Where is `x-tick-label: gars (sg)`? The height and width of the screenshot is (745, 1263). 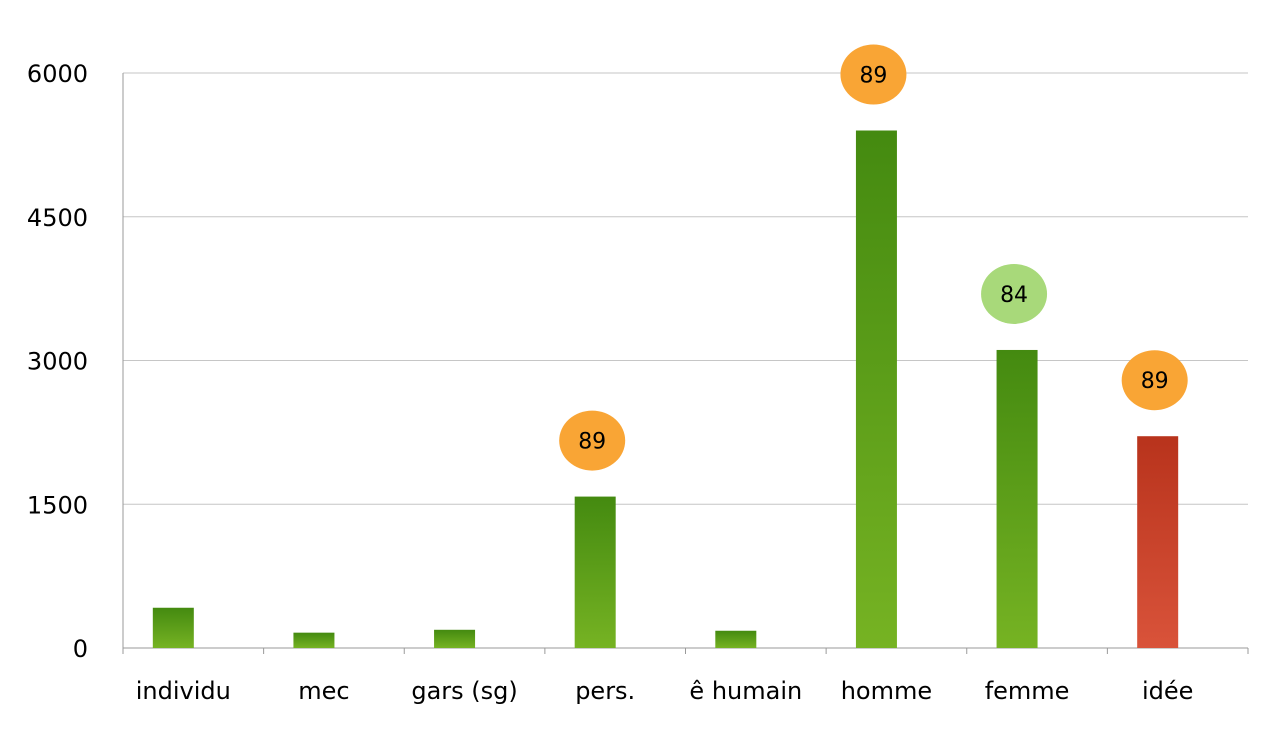
x-tick-label: gars (sg) is located at coordinates (464, 691).